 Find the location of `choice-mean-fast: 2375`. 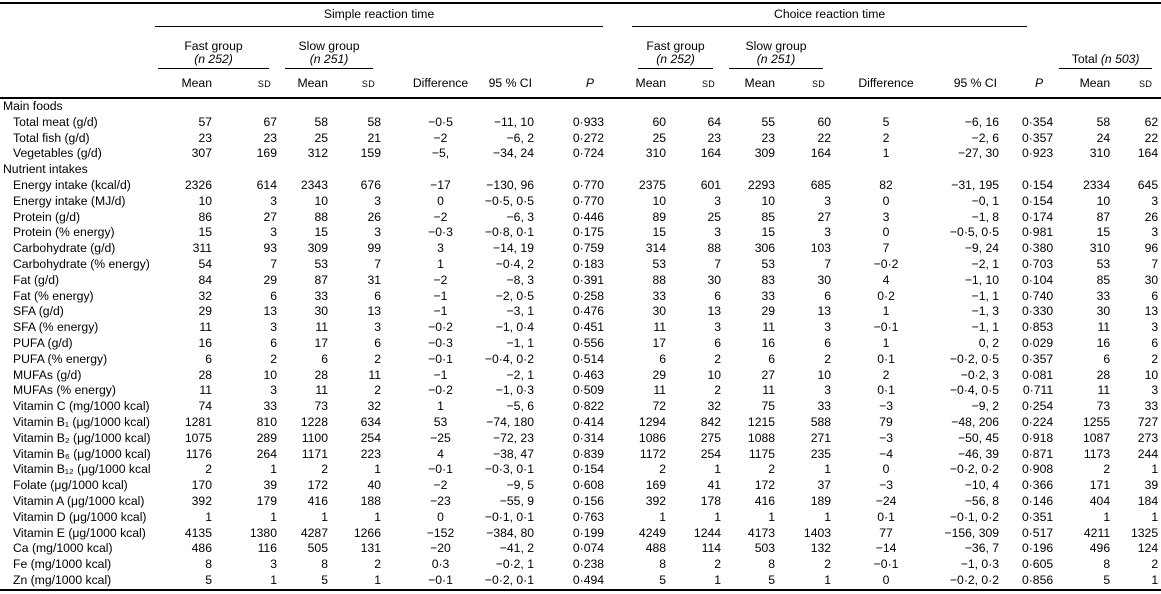

choice-mean-fast: 2375 is located at coordinates (652, 184).